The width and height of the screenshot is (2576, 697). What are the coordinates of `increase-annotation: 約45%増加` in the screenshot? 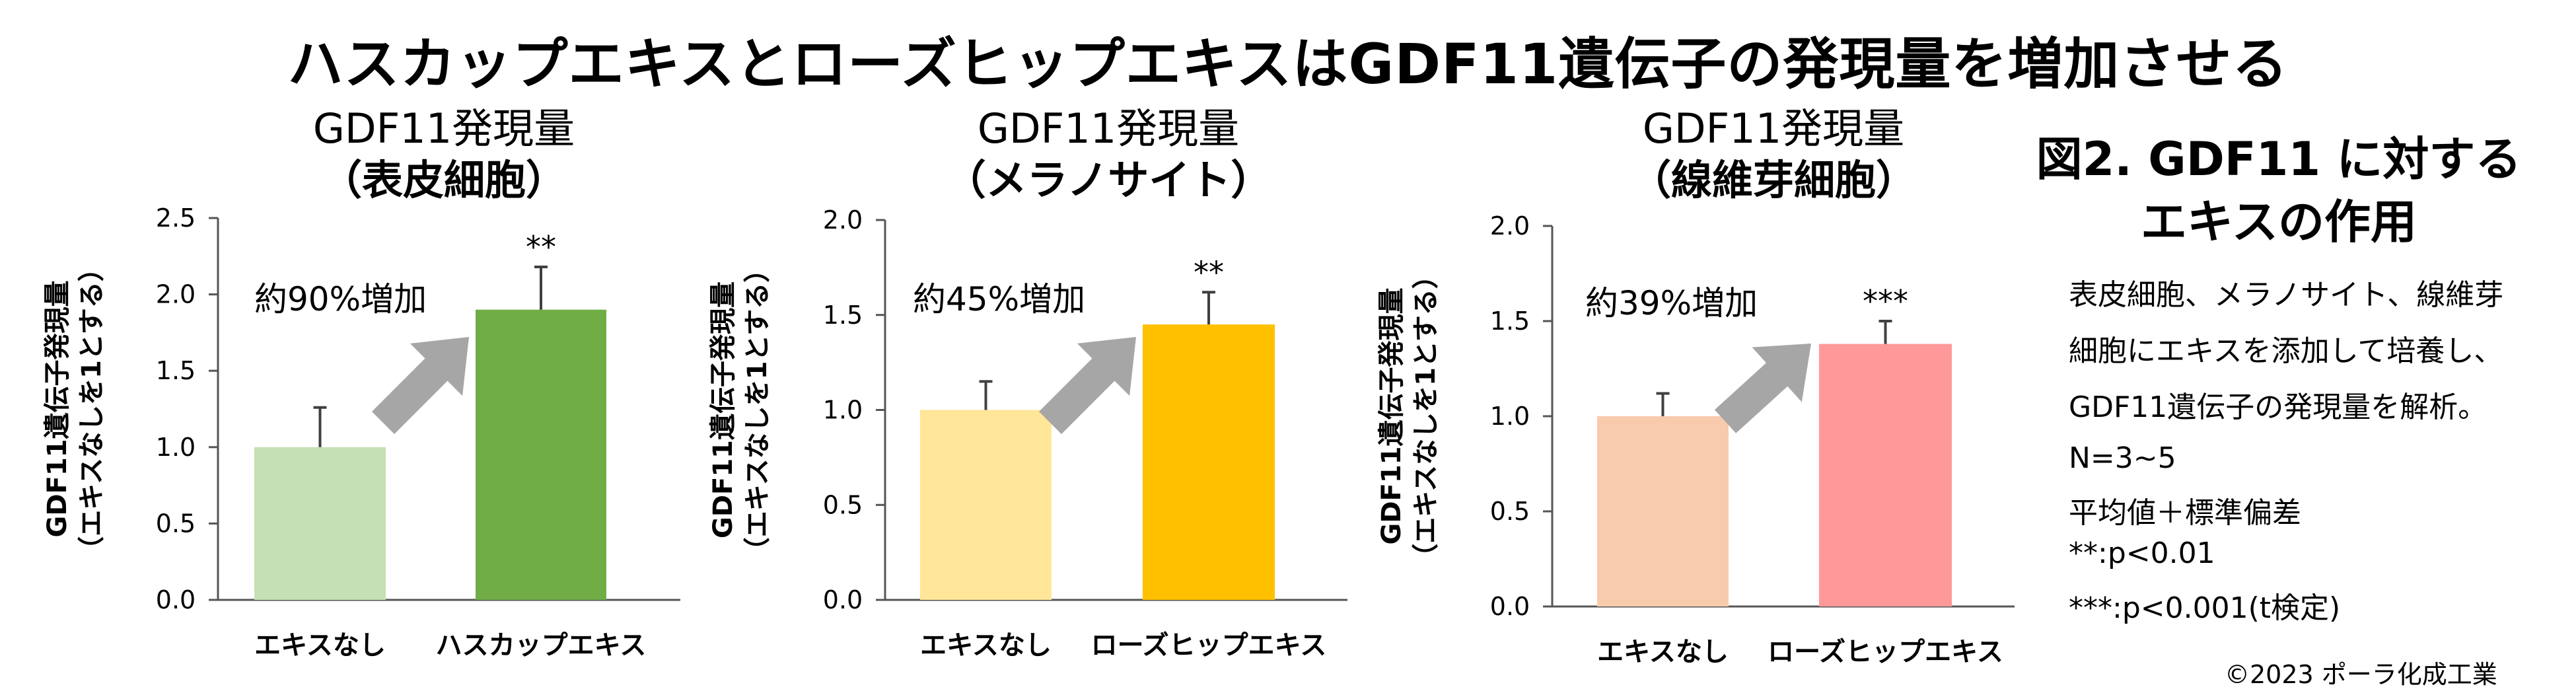 It's located at (999, 299).